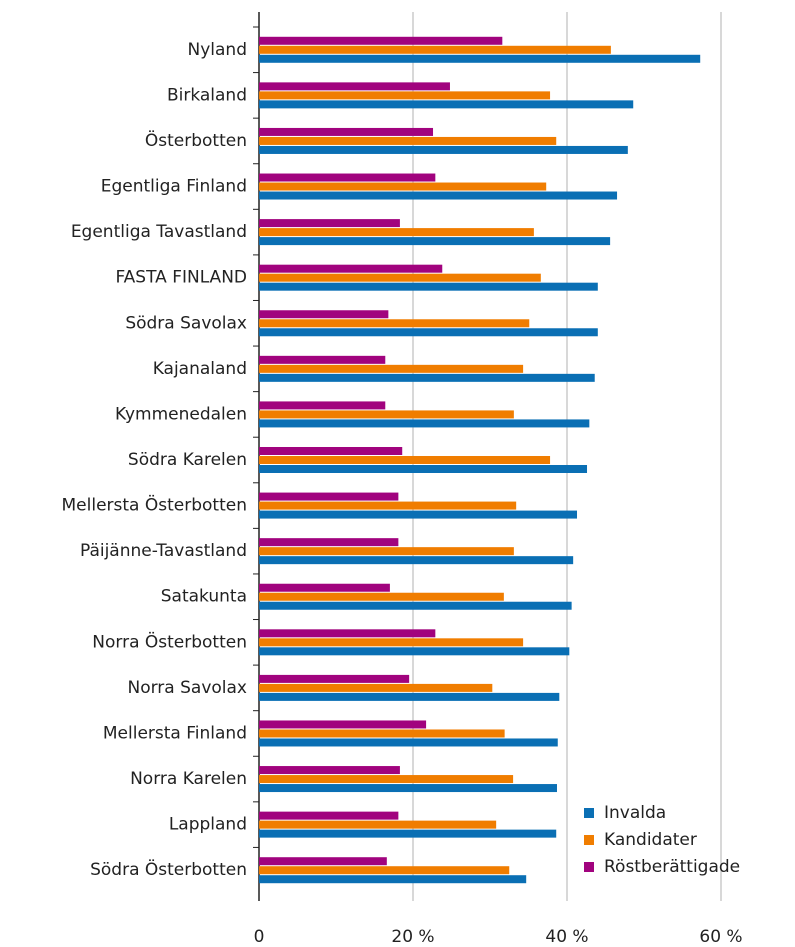 The width and height of the screenshot is (795, 947). Describe the element at coordinates (635, 813) in the screenshot. I see `legend-label: Invalda` at that location.